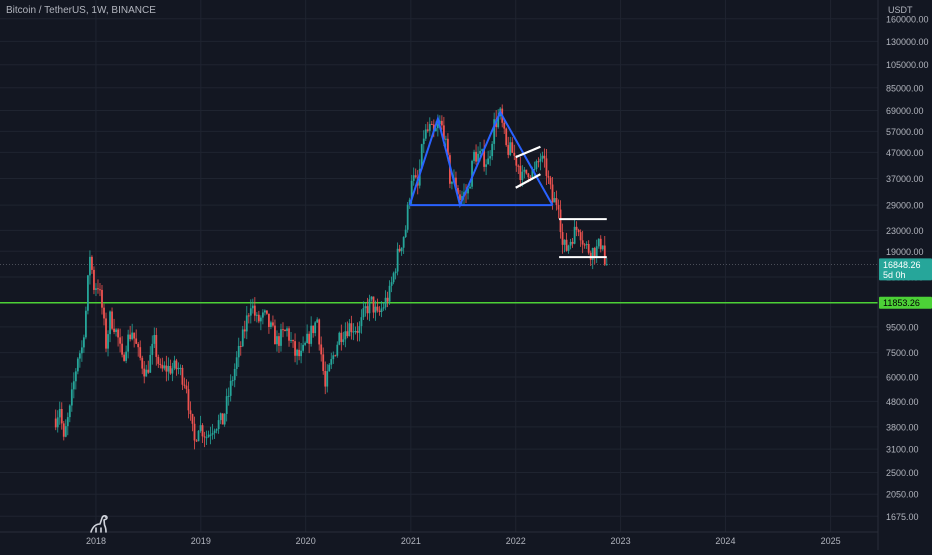 This screenshot has width=932, height=555. Describe the element at coordinates (907, 19) in the screenshot. I see `y-tick-label: 160000.00` at that location.